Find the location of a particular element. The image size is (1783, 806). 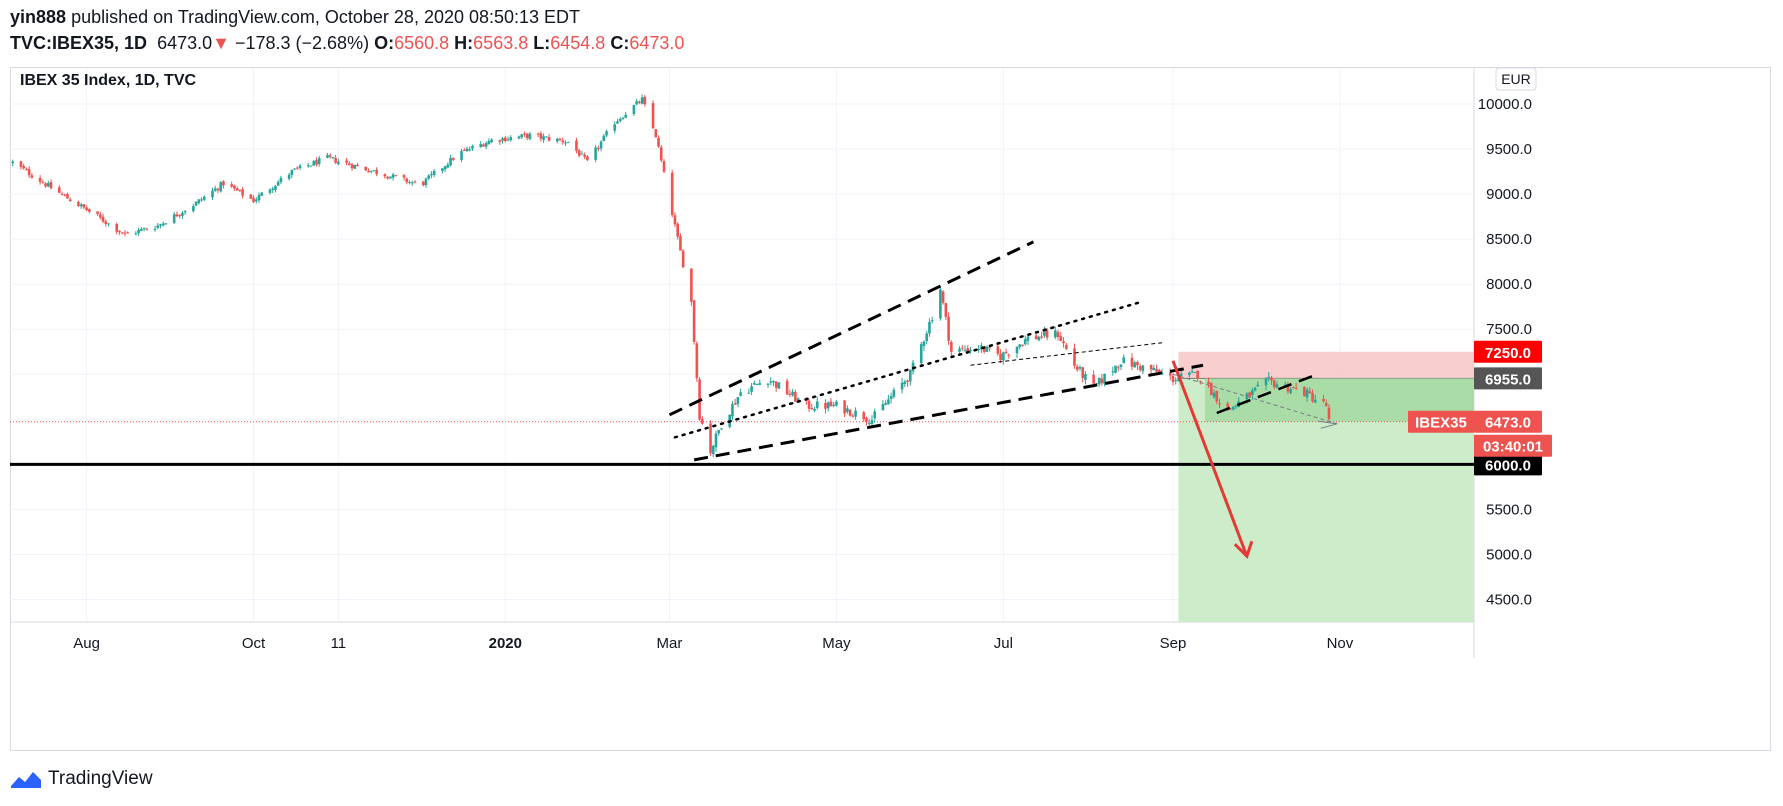

forecast-arrow-head is located at coordinates (1243, 550).